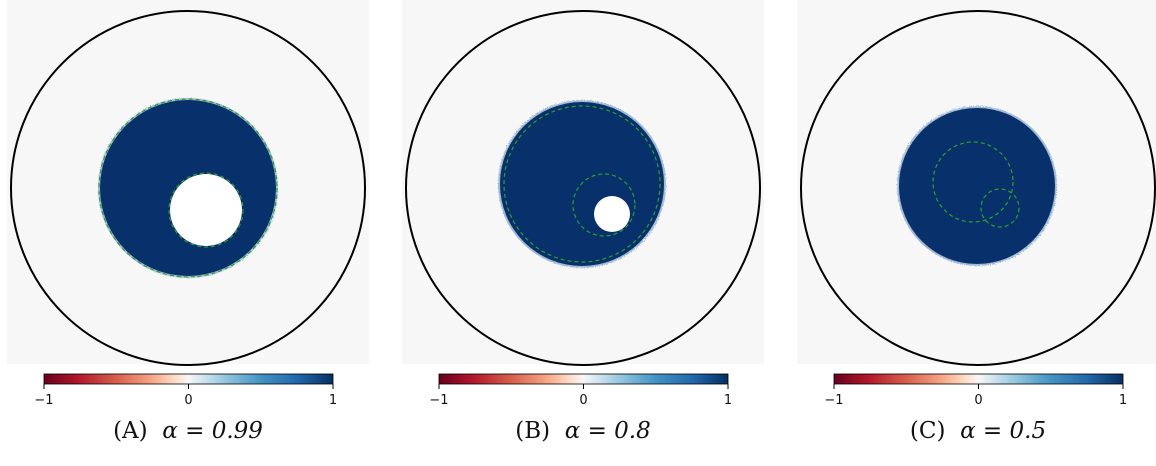  Describe the element at coordinates (607, 431) in the screenshot. I see `alpha-value: α = 0.8` at that location.